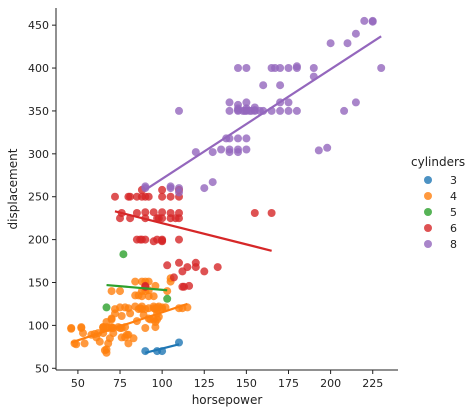 This screenshot has width=474, height=413. I want to click on x-tick-label: 50, so click(78, 383).